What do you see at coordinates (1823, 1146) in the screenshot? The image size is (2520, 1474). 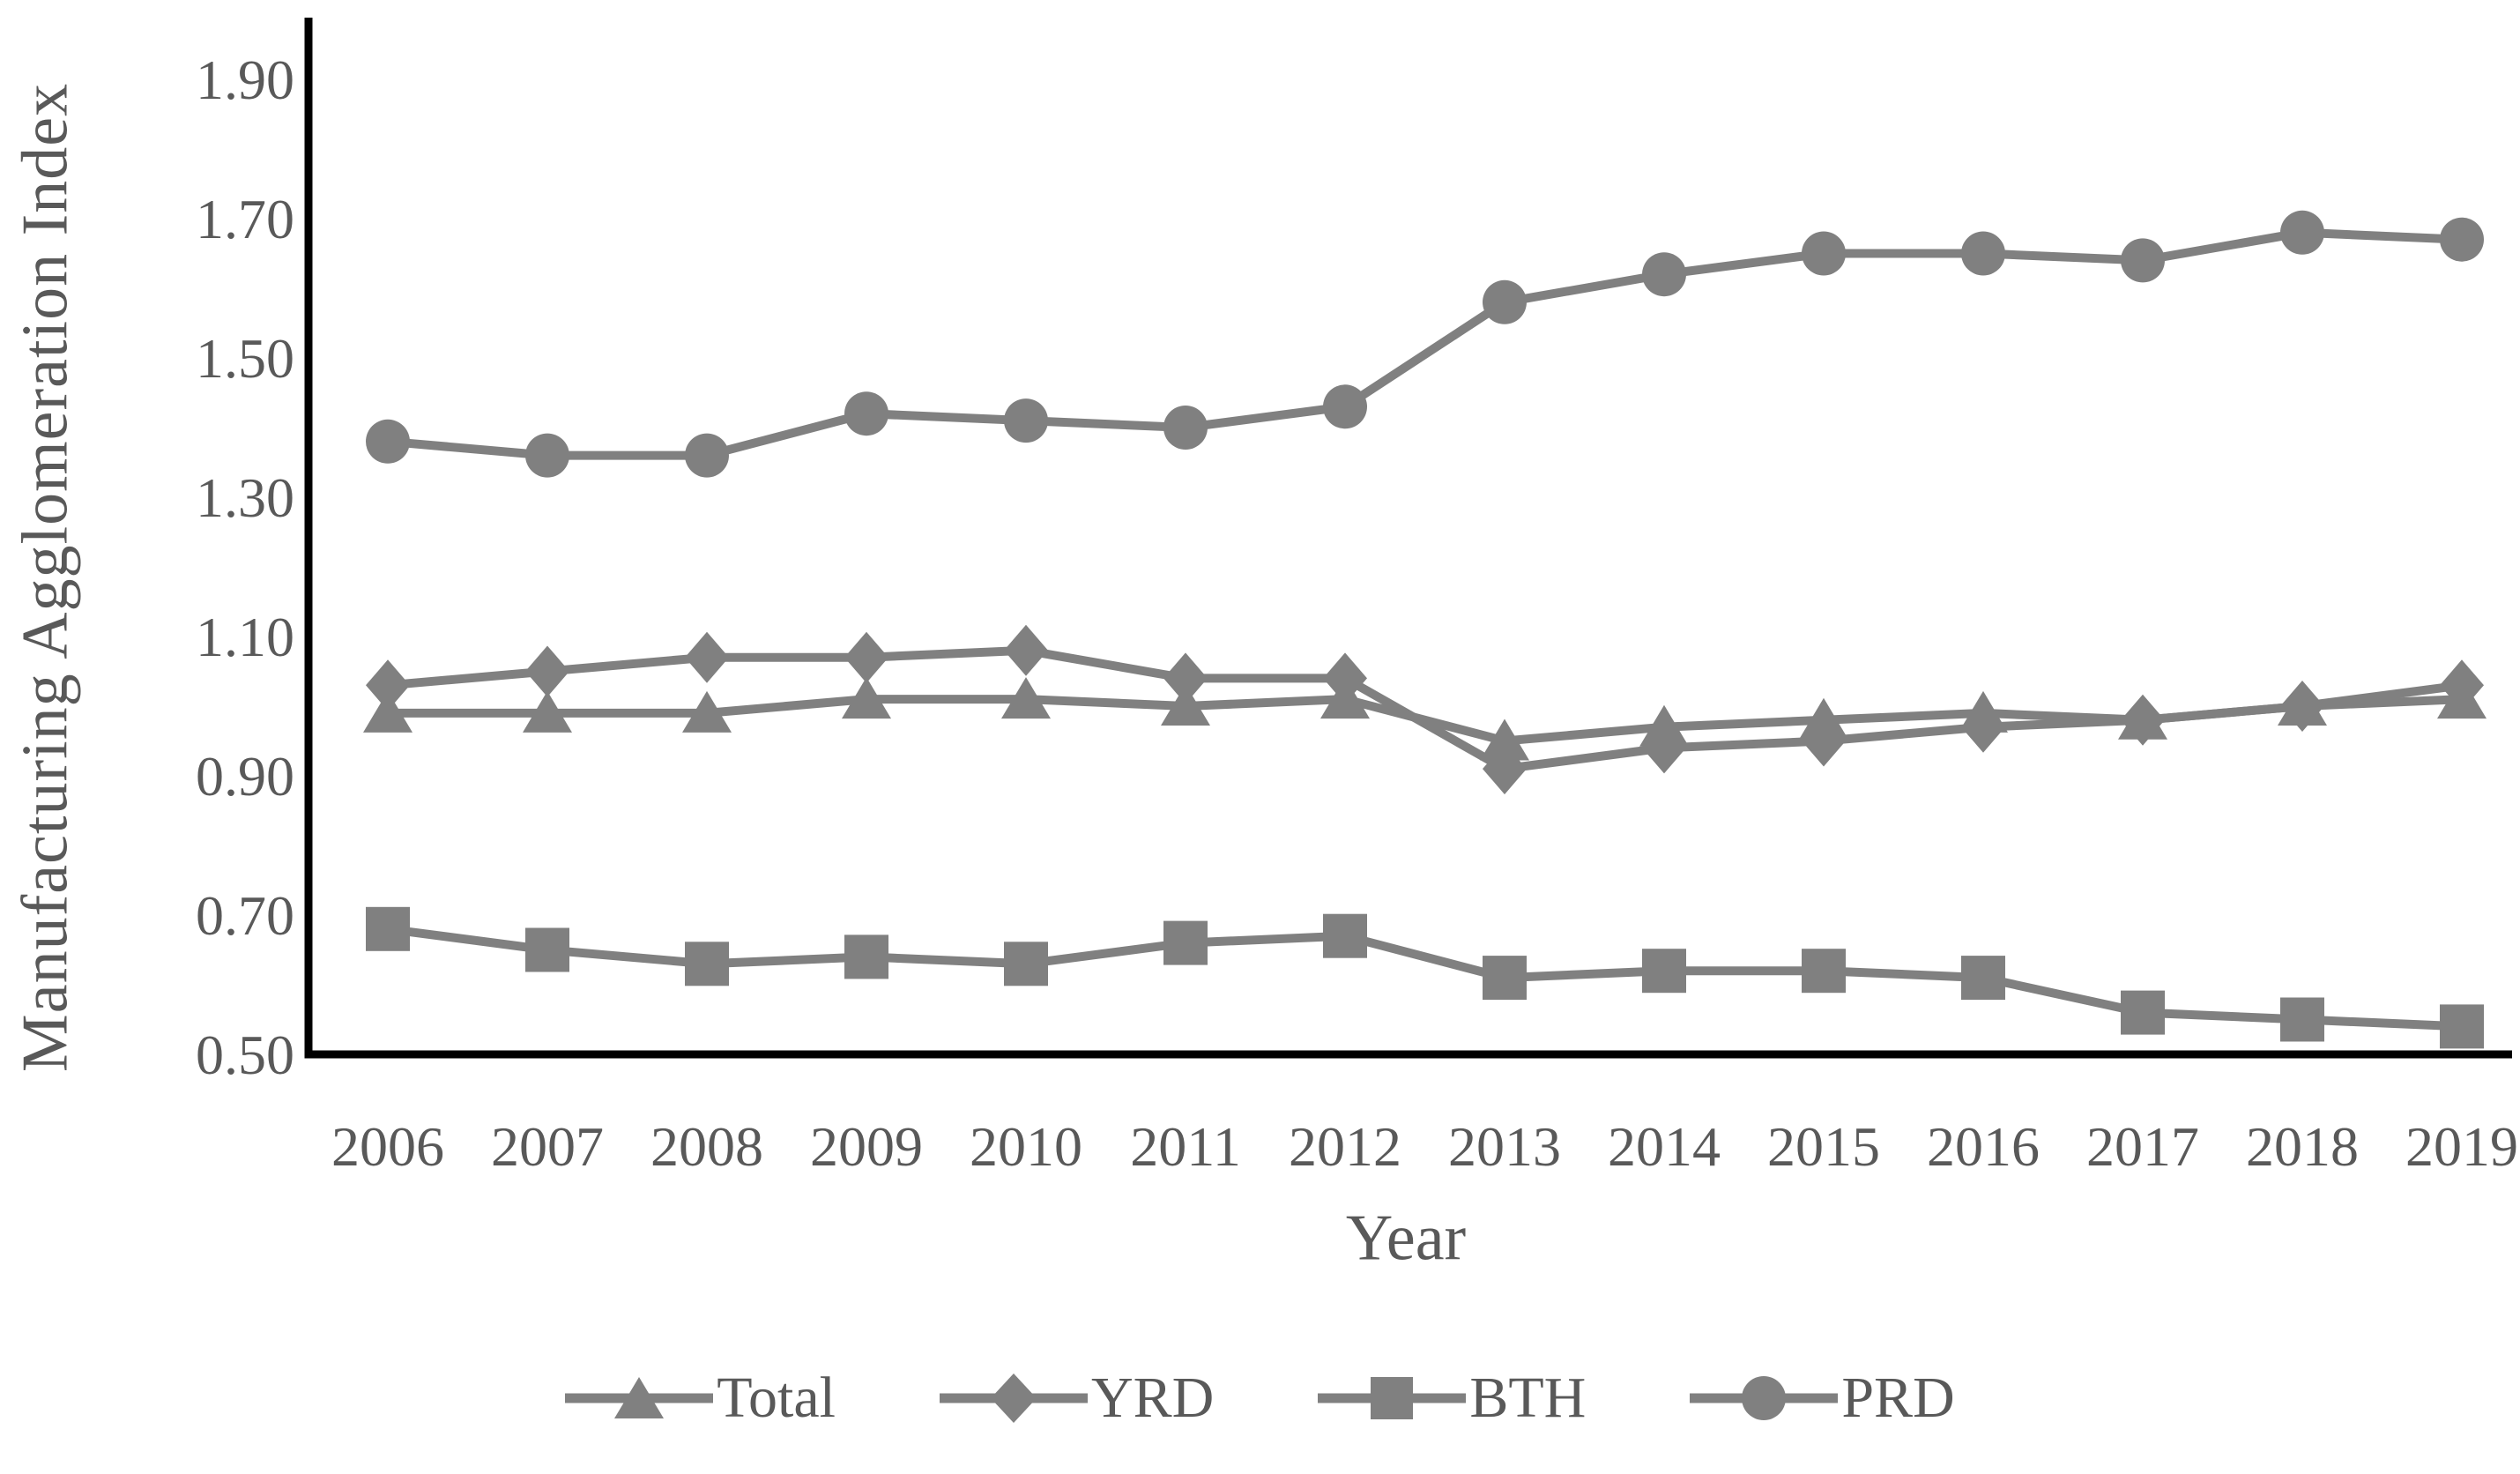 I see `x-tick-label: 2015` at bounding box center [1823, 1146].